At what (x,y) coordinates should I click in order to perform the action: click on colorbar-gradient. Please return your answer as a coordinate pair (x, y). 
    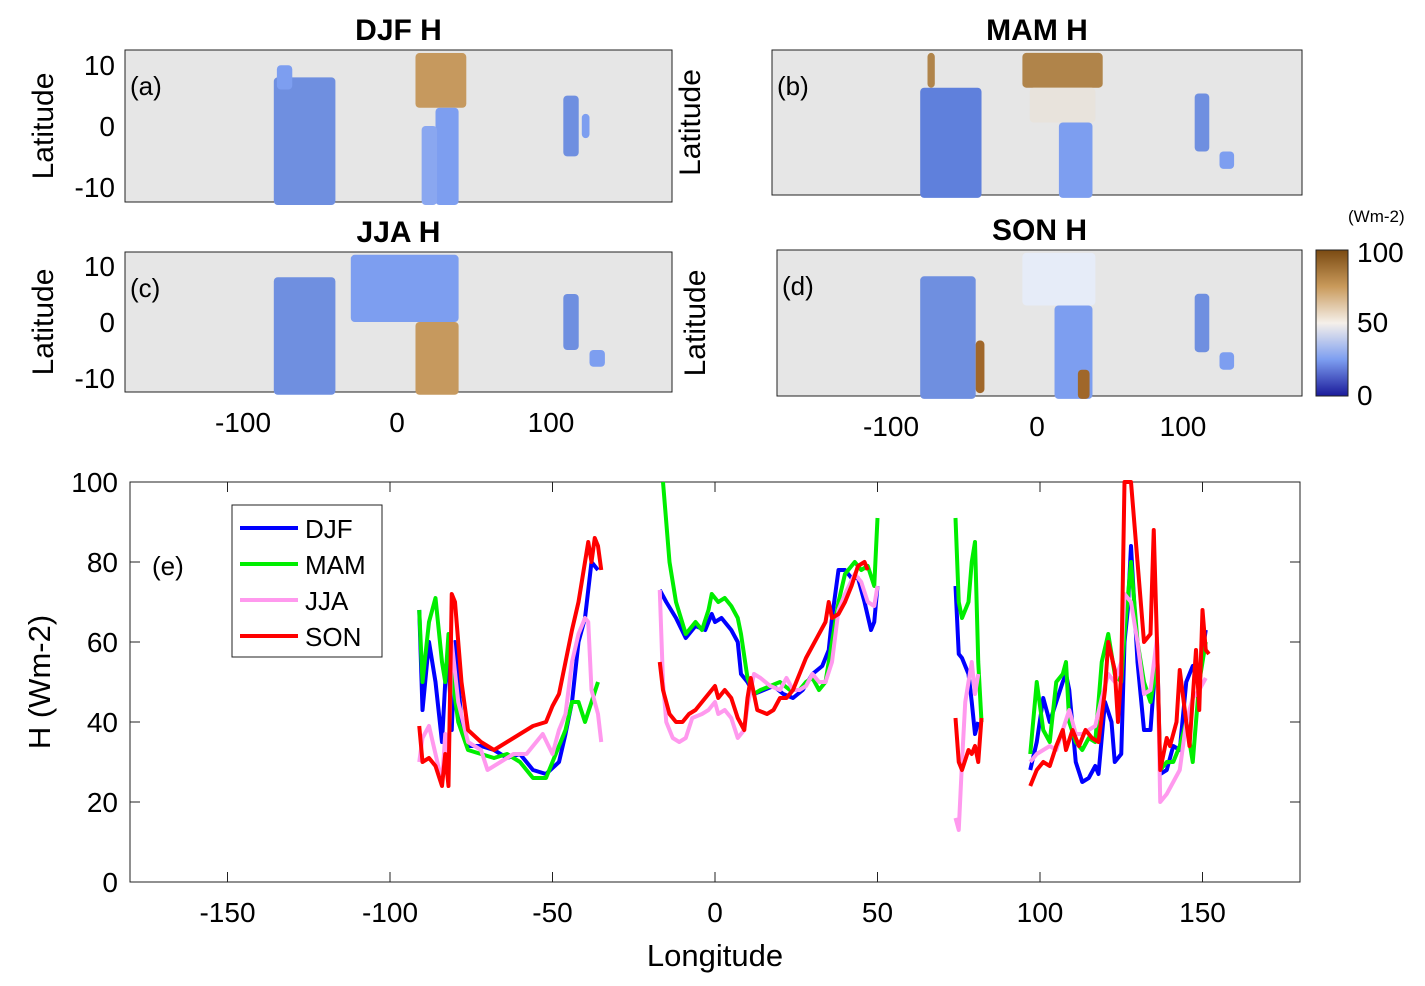
    Looking at the image, I should click on (1332, 323).